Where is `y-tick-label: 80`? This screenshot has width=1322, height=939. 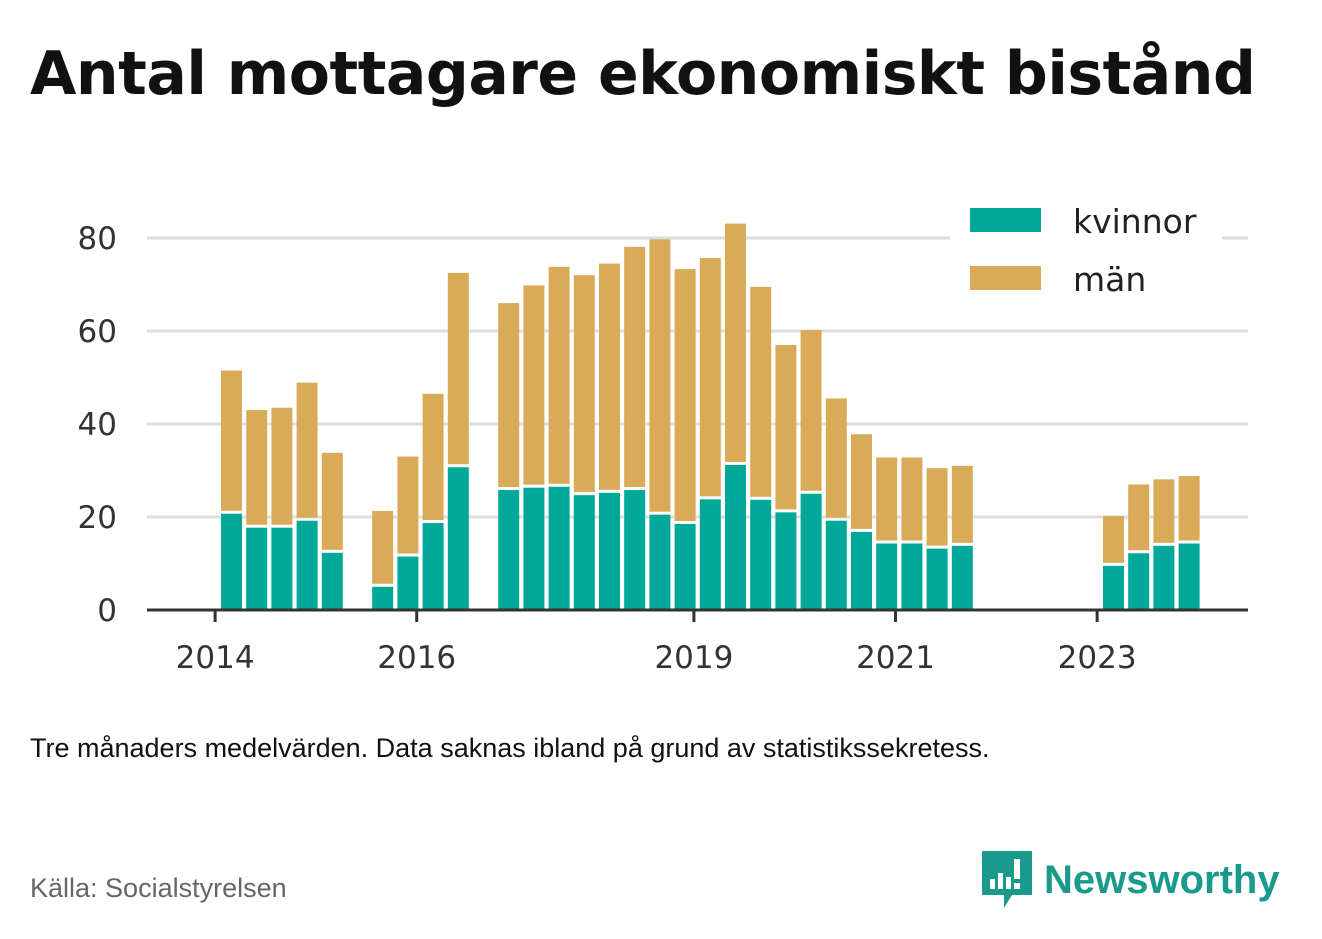 y-tick-label: 80 is located at coordinates (97, 239).